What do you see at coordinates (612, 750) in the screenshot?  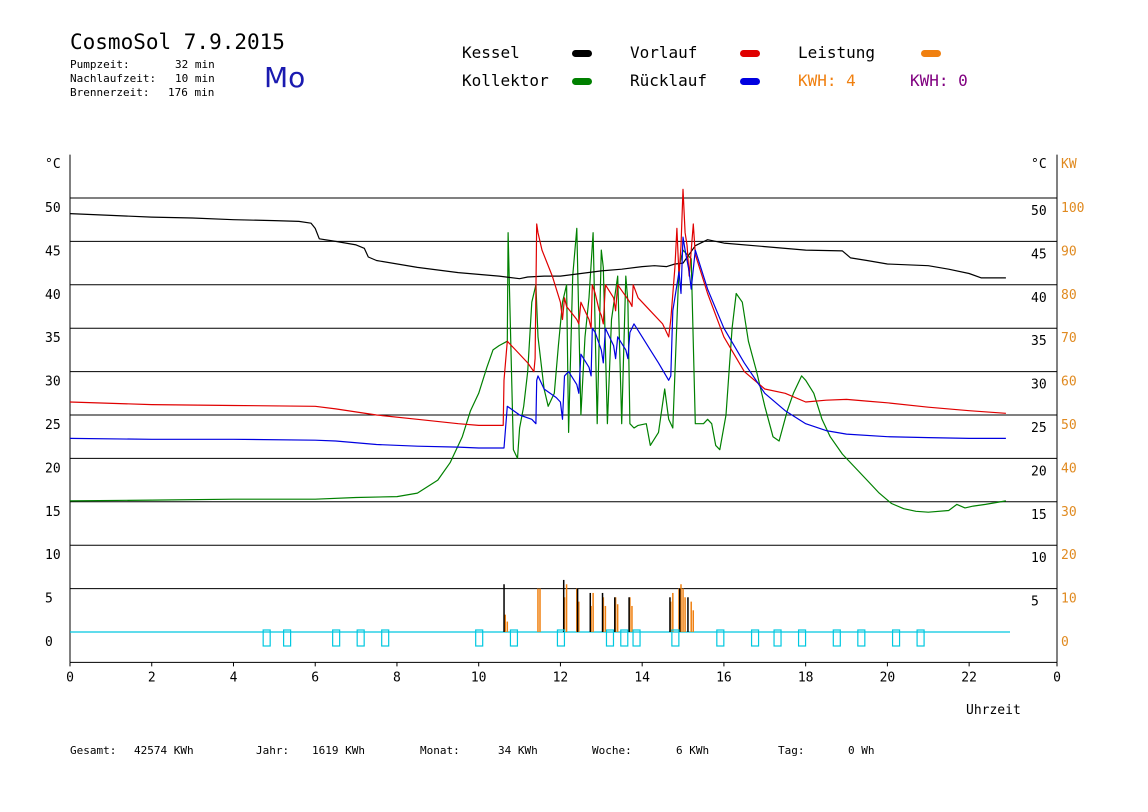 I see `footer-woche-label: Woche:` at bounding box center [612, 750].